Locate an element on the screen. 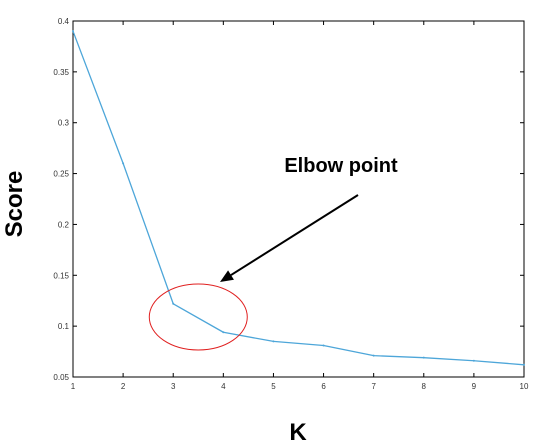 This screenshot has width=533, height=448. x-tick-label: 9 is located at coordinates (474, 386).